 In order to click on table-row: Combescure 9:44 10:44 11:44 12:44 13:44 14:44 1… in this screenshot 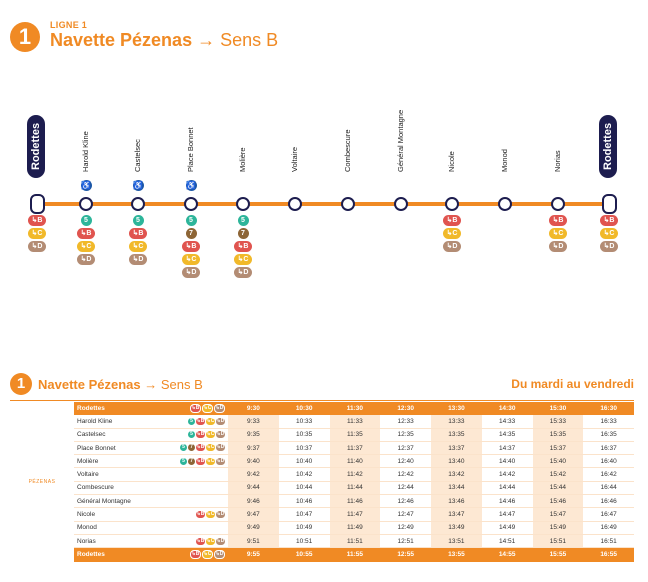, I will do `click(322, 488)`.